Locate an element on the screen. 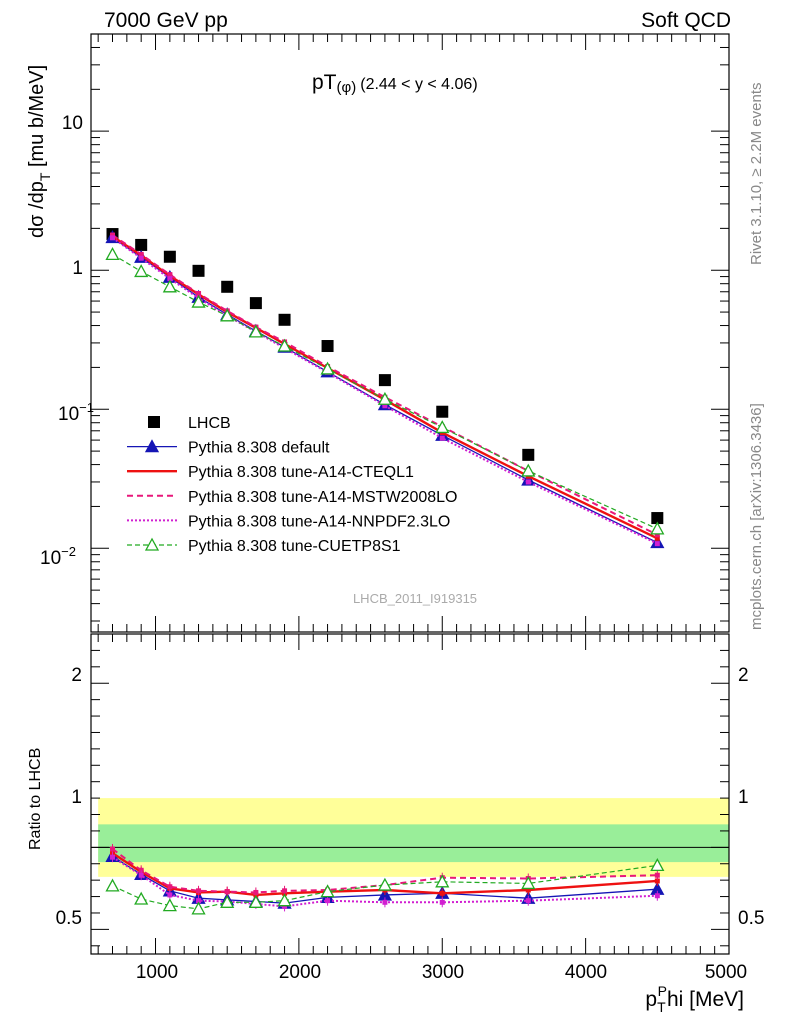  ratio-bands is located at coordinates (413, 837).